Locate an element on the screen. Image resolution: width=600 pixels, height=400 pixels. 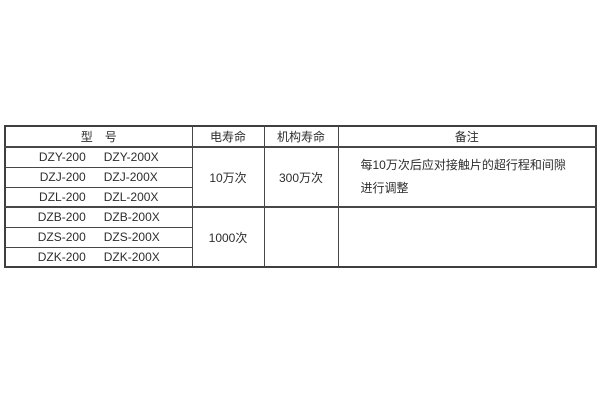
electrical-life-group1: 10万次 is located at coordinates (228, 177).